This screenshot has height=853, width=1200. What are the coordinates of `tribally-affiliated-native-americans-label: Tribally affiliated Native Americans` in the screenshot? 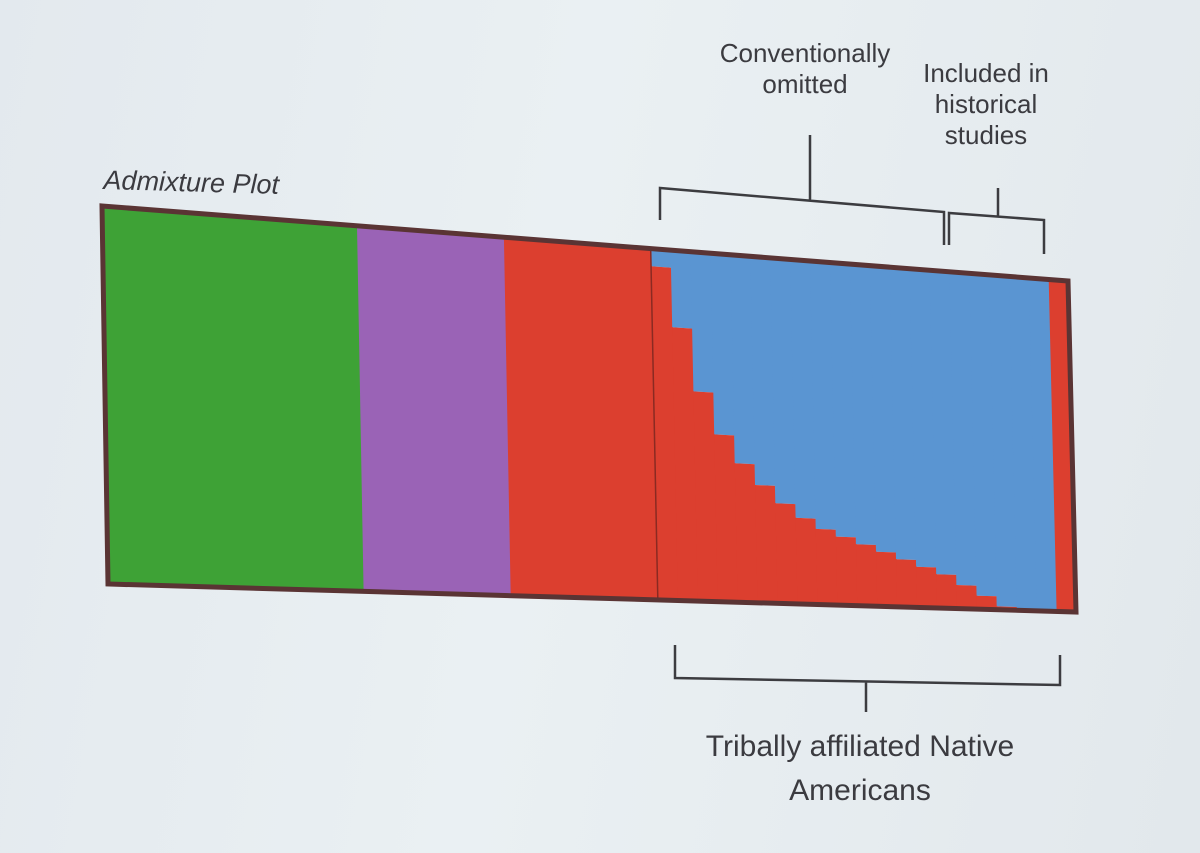 It's located at (860, 768).